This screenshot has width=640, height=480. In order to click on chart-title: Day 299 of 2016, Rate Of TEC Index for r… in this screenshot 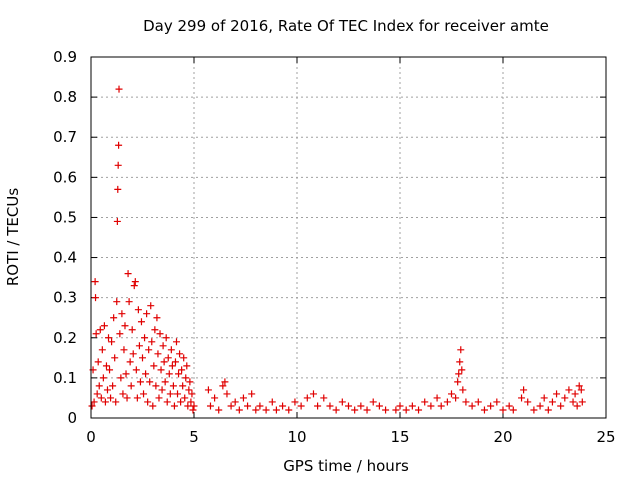, I will do `click(346, 26)`.